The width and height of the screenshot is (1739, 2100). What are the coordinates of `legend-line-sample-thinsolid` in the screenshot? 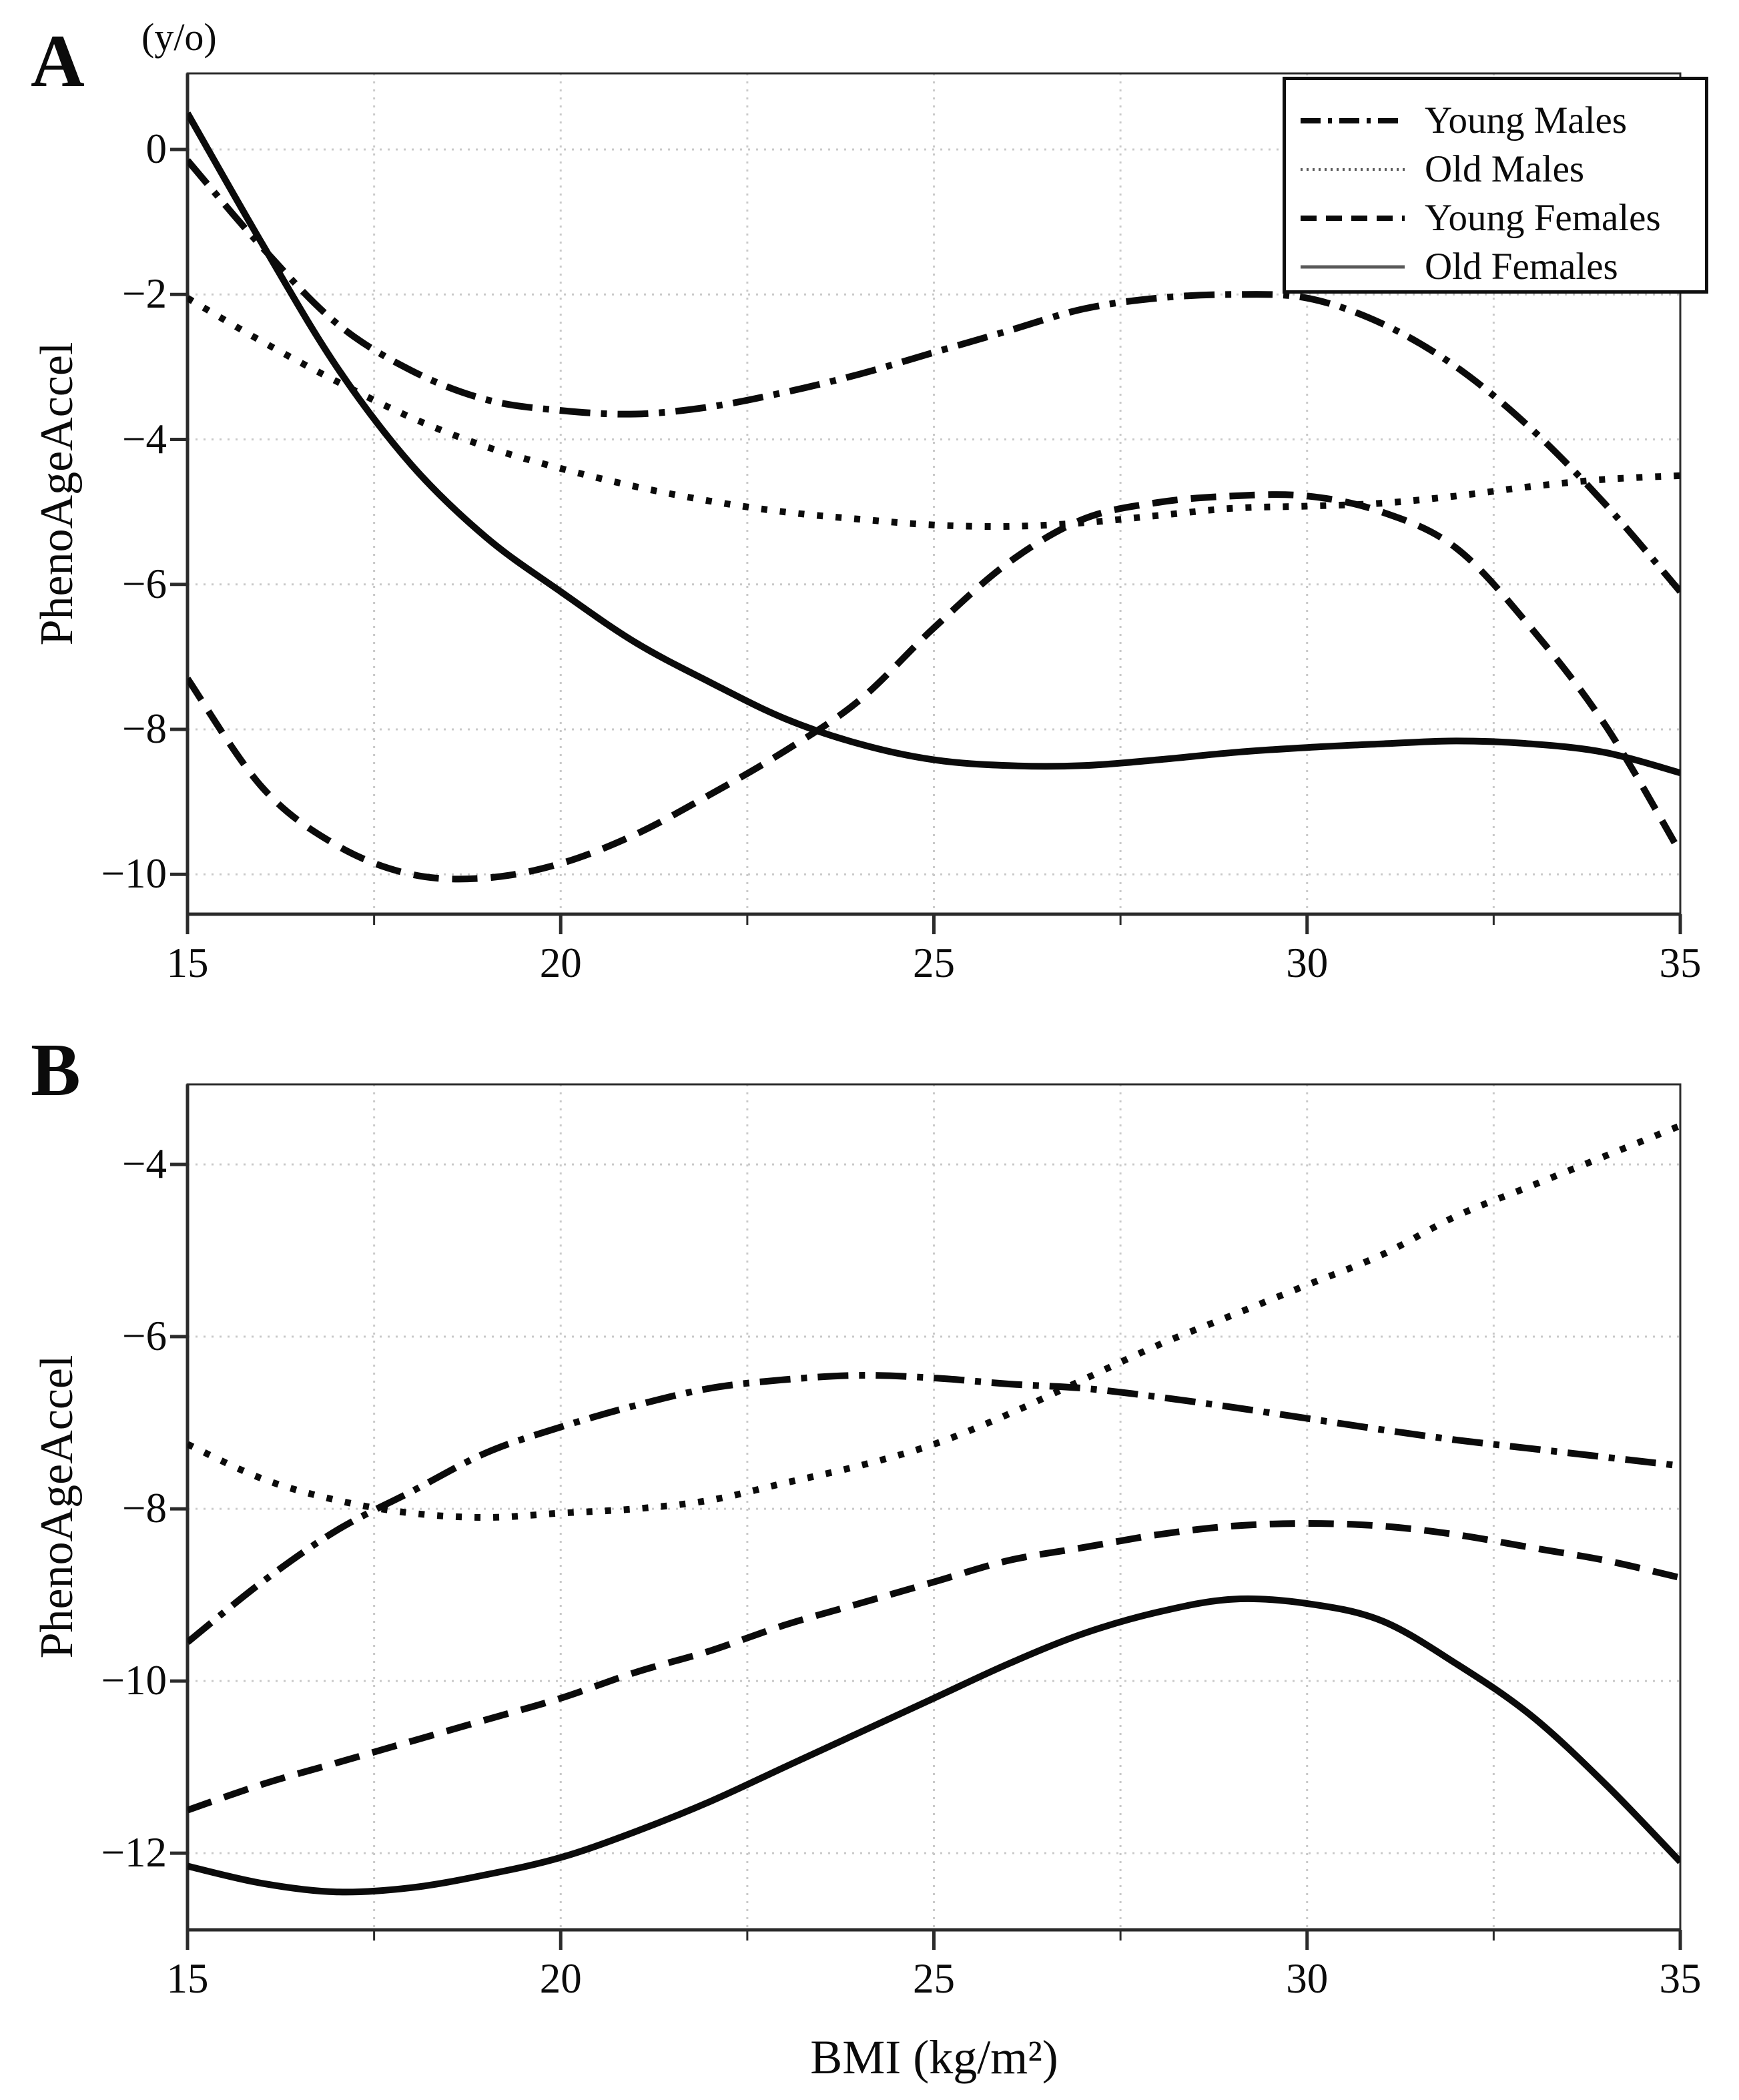 It's located at (1353, 266).